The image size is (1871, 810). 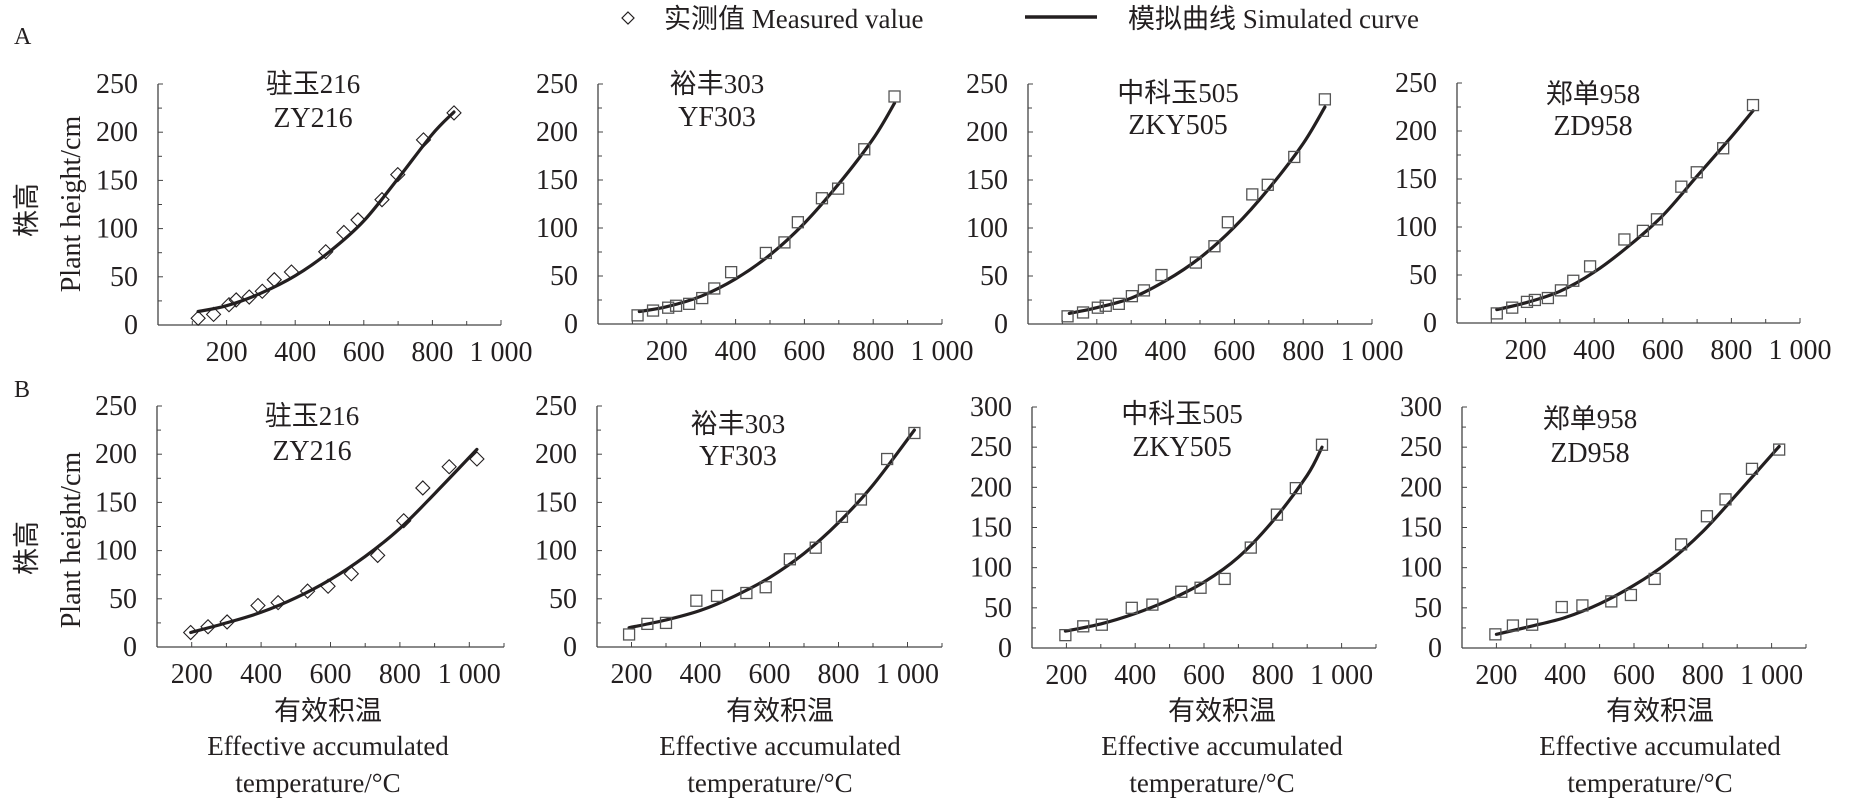 I want to click on xlabel-en-line1: Effective accumulated, so click(x=1222, y=746).